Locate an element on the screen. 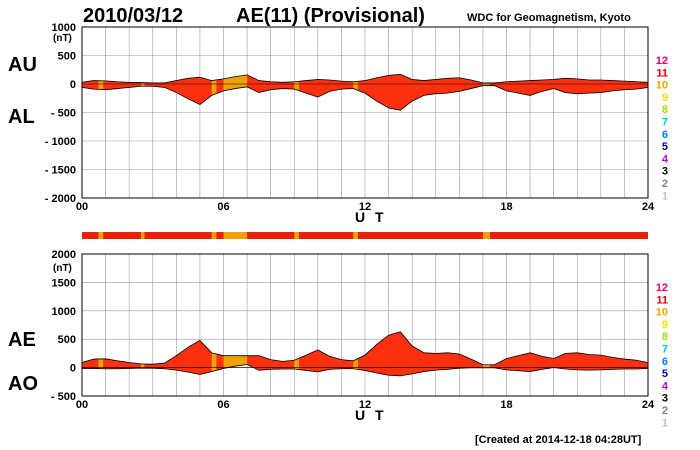  x-axis-label-bottom: U T is located at coordinates (371, 415).